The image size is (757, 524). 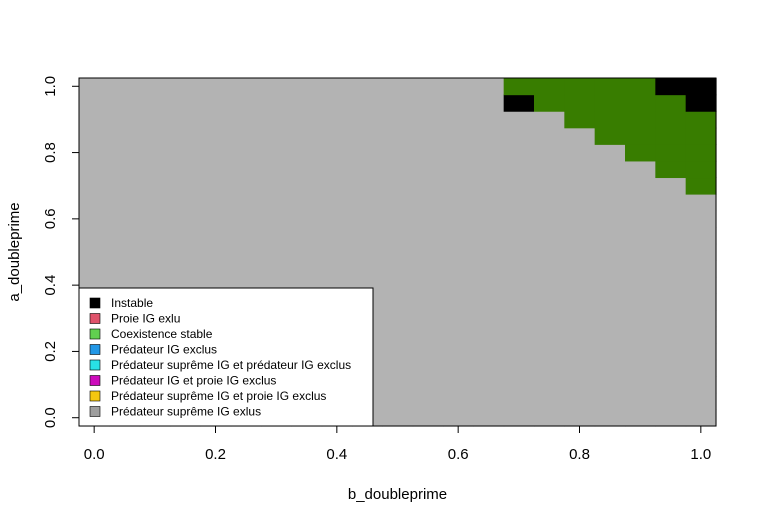 What do you see at coordinates (226, 357) in the screenshot?
I see `legend-box` at bounding box center [226, 357].